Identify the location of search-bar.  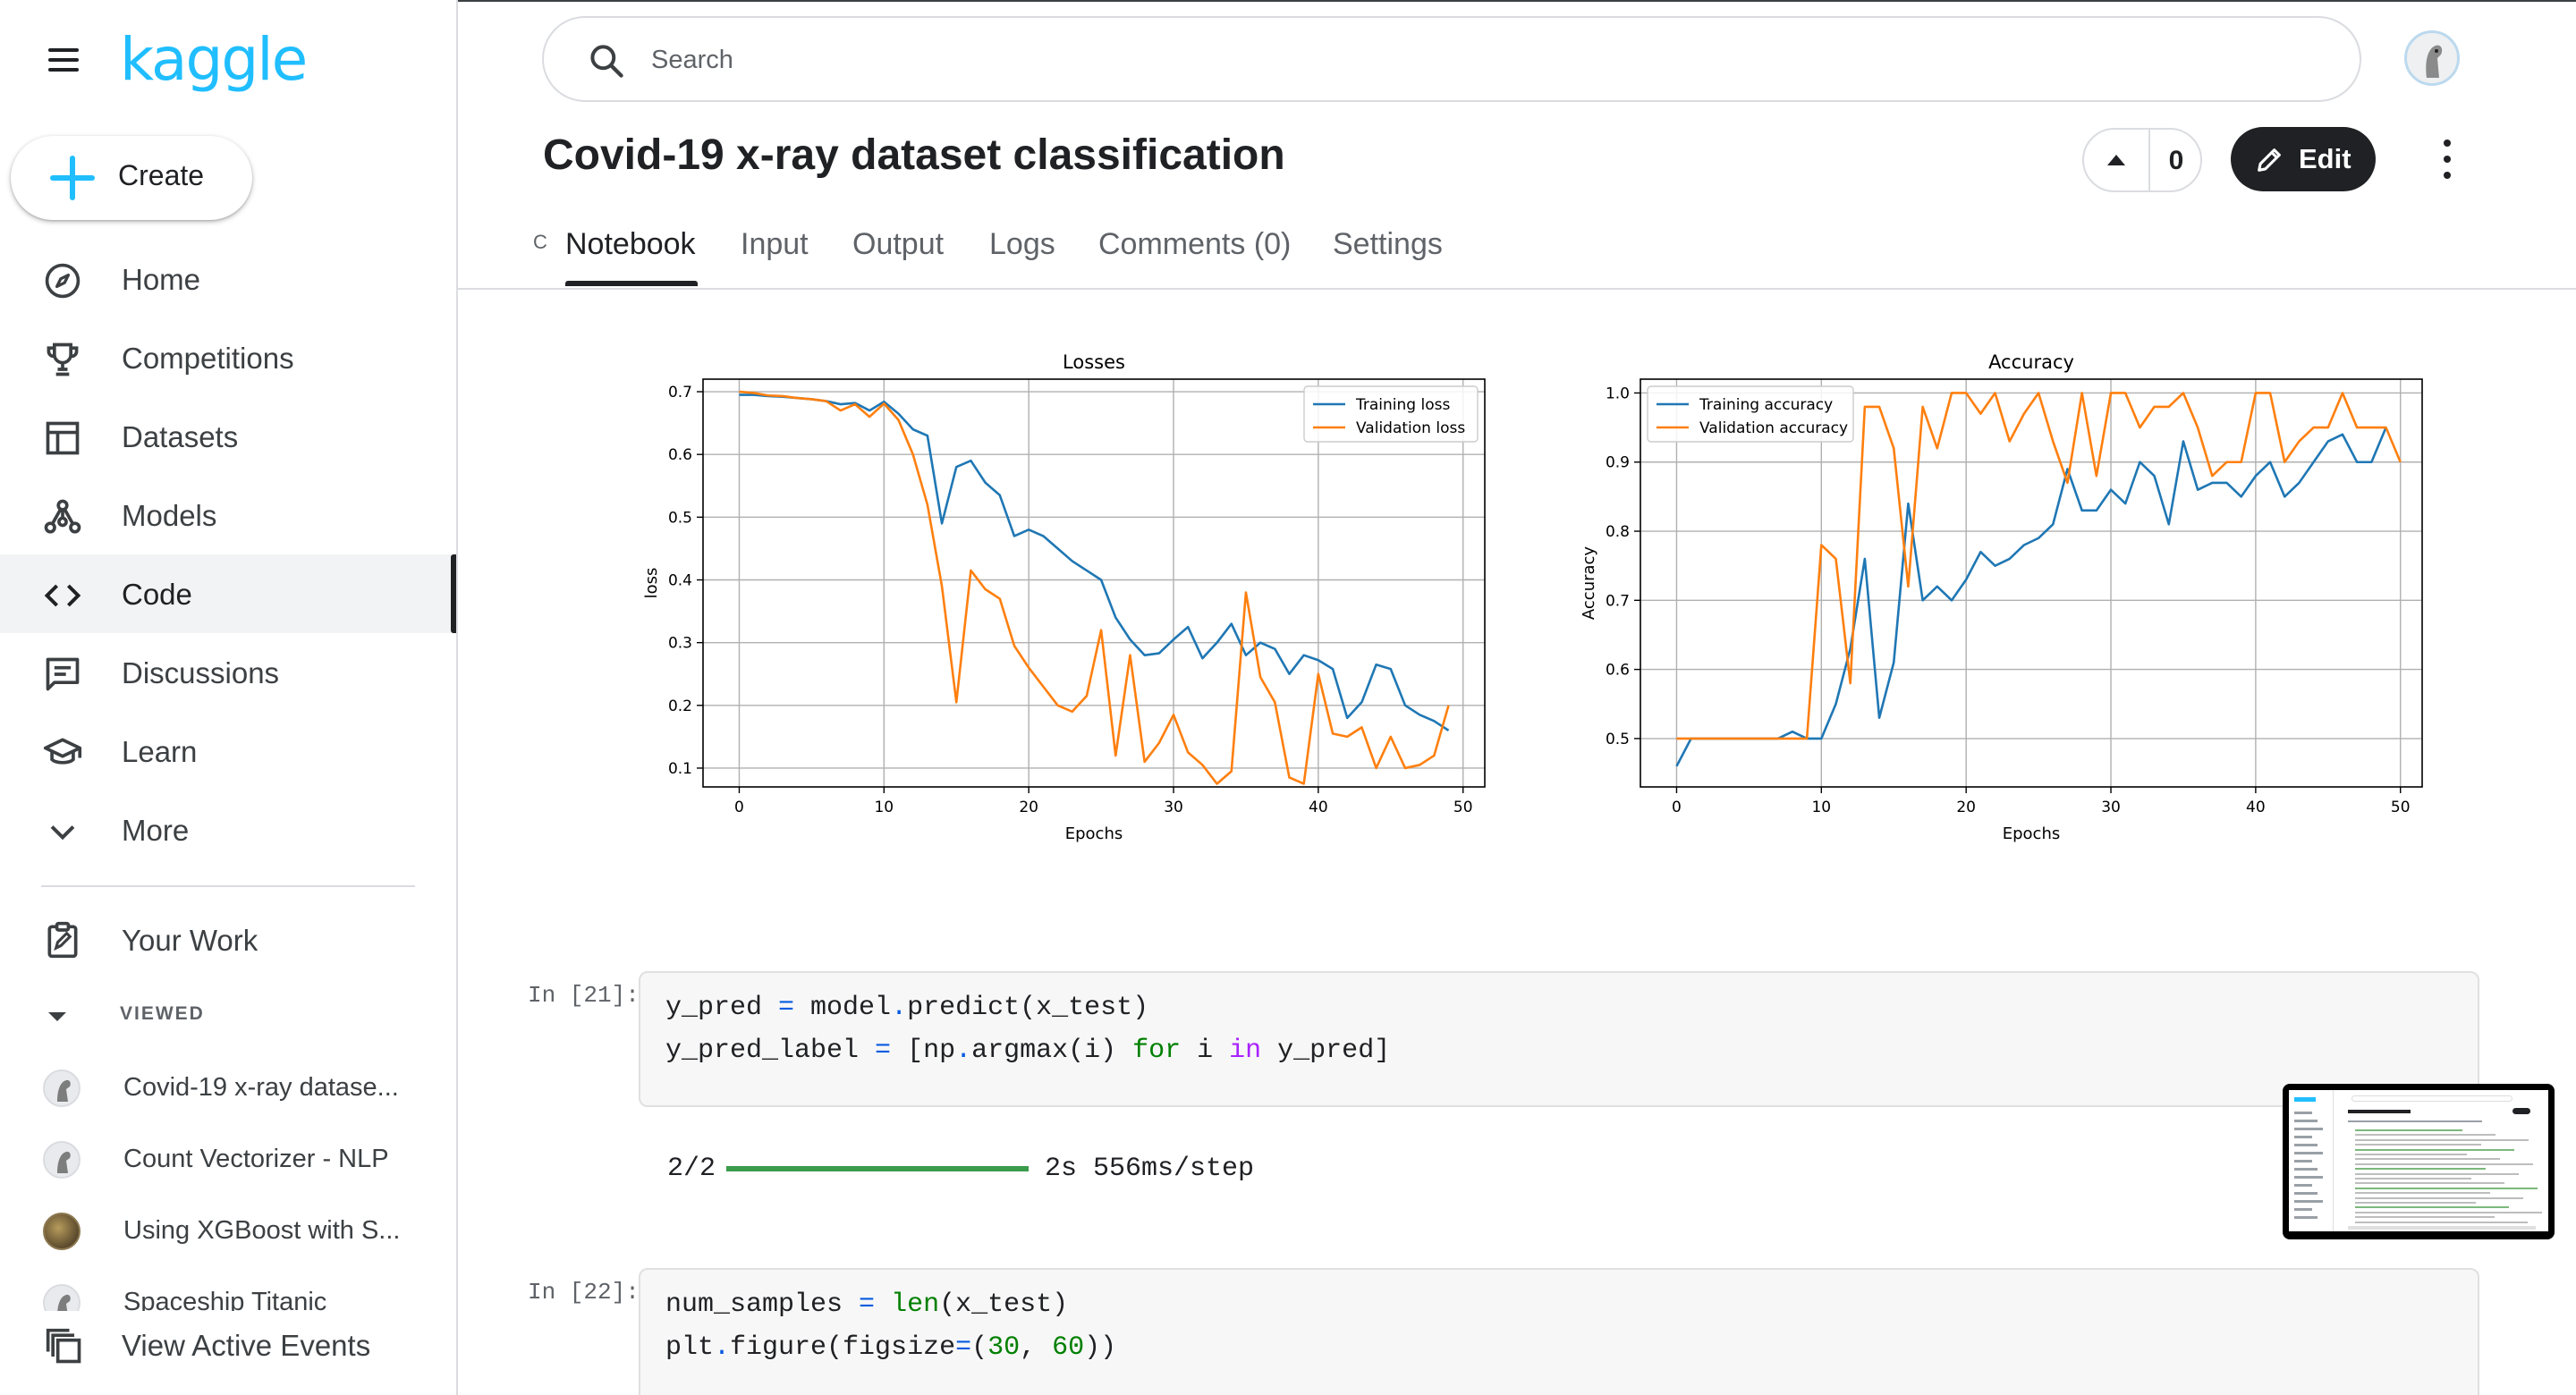
(1451, 59).